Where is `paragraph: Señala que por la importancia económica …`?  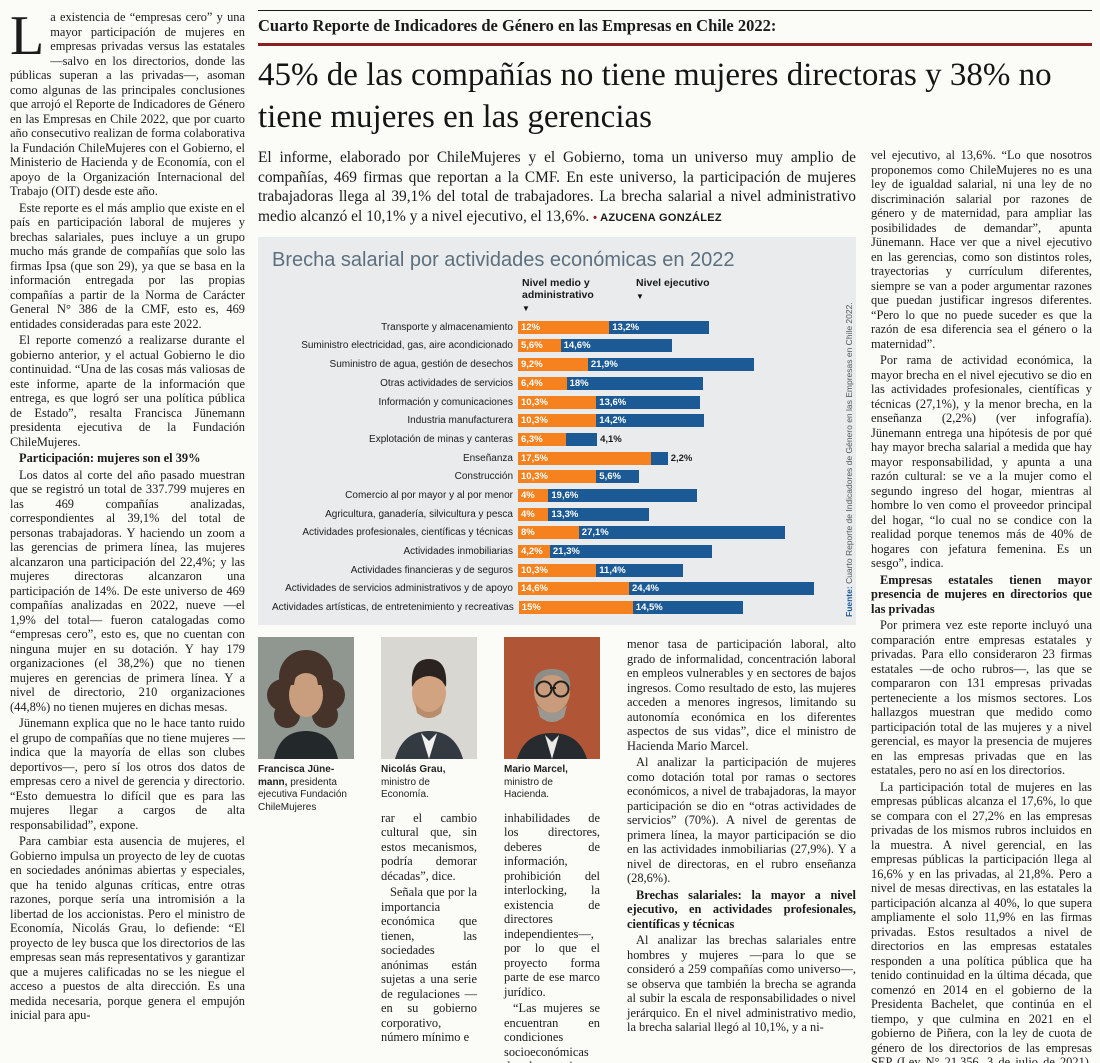
paragraph: Señala que por la importancia económica … is located at coordinates (429, 965).